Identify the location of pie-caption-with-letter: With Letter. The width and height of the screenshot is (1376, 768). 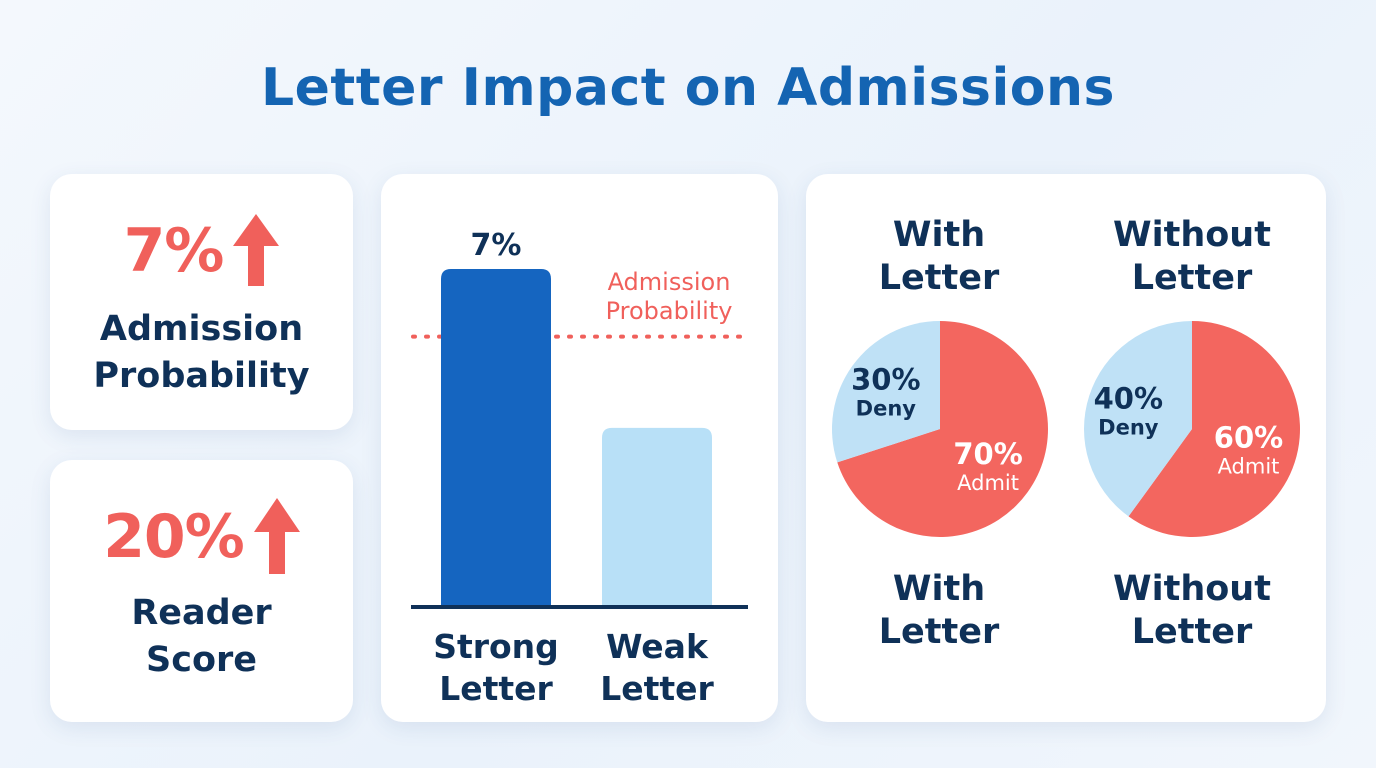
(939, 611).